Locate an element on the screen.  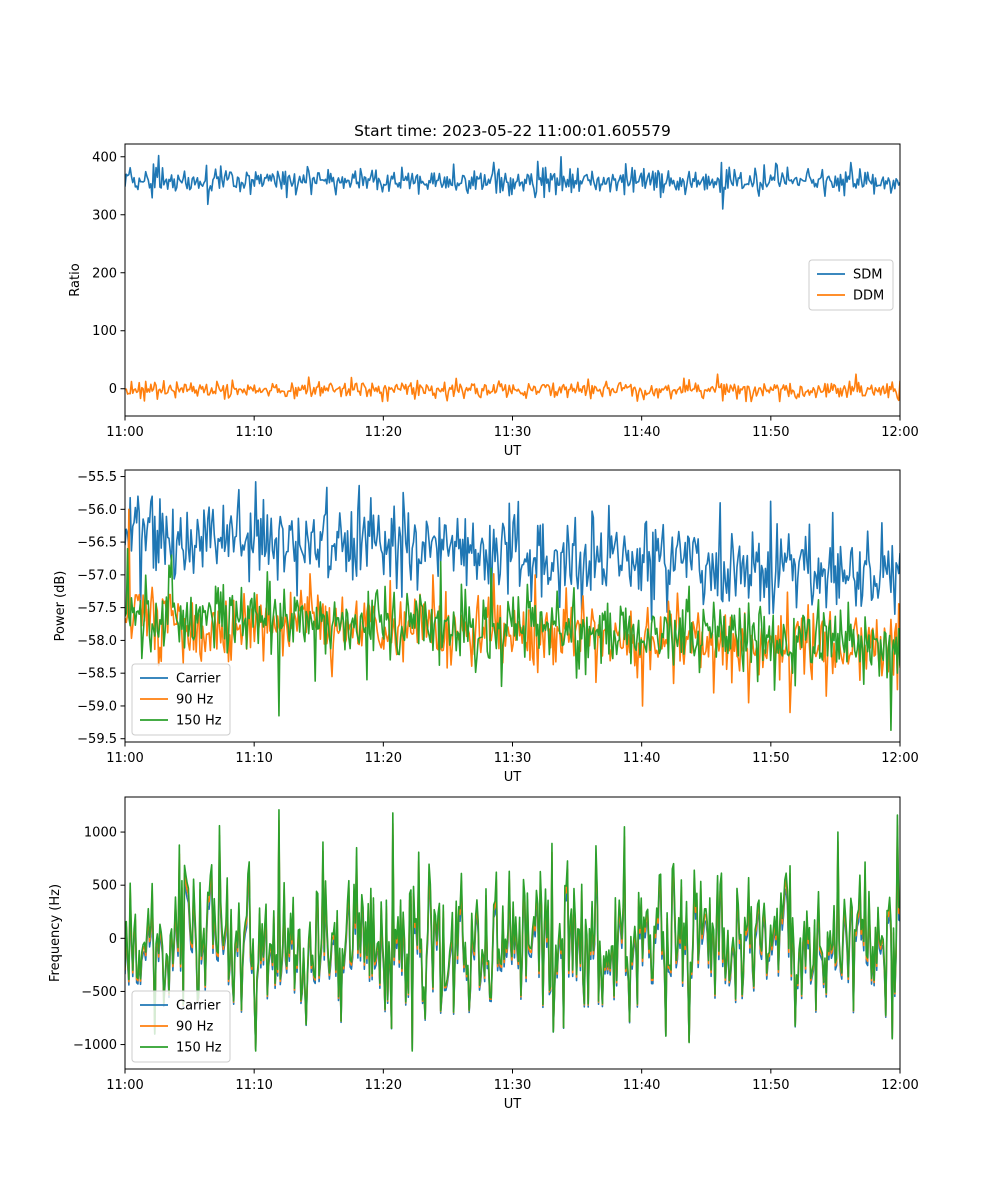
series-line-carrier is located at coordinates (512, 551).